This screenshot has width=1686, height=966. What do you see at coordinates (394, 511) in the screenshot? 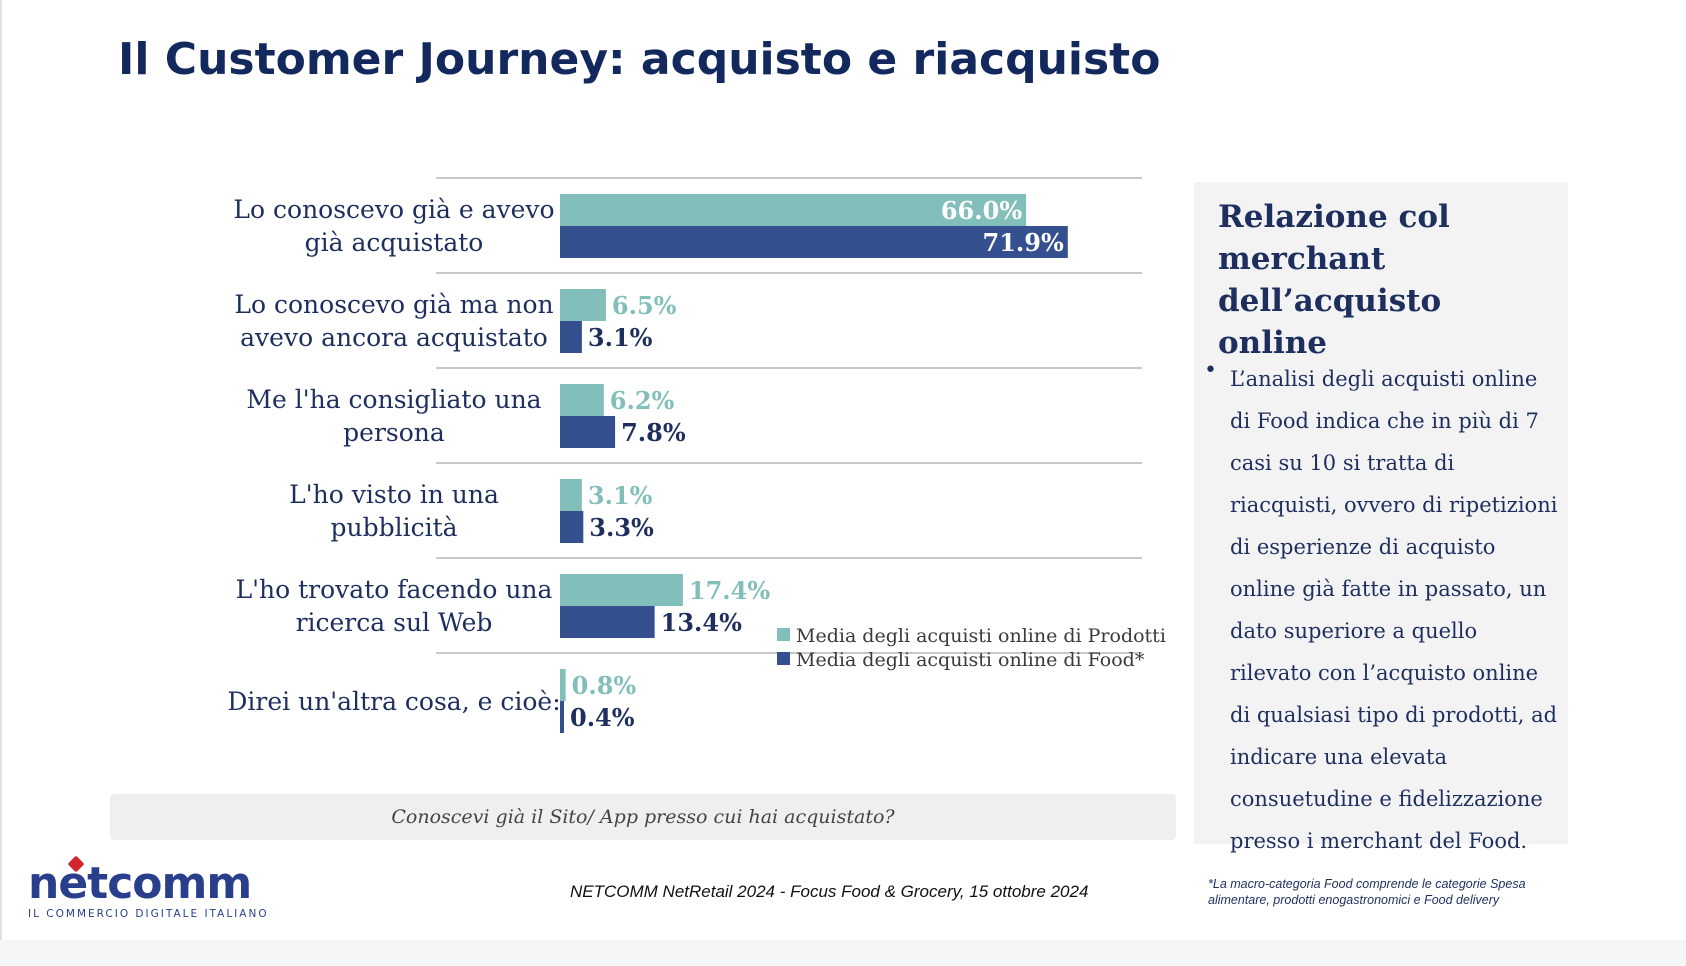
I see `category-label: L'ho visto in una pubblicità` at bounding box center [394, 511].